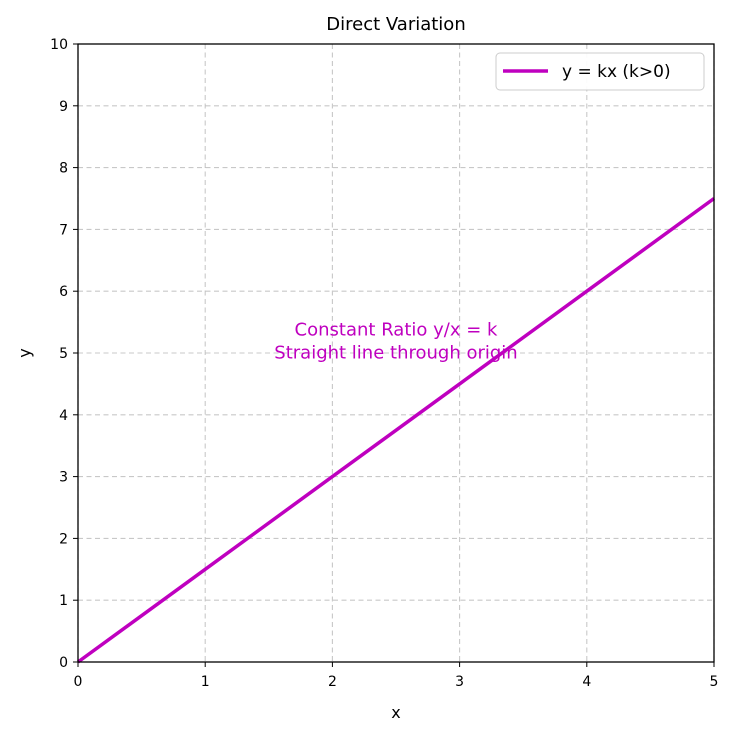 This screenshot has height=737, width=734. Describe the element at coordinates (63, 601) in the screenshot. I see `y-tick-label: 1` at that location.